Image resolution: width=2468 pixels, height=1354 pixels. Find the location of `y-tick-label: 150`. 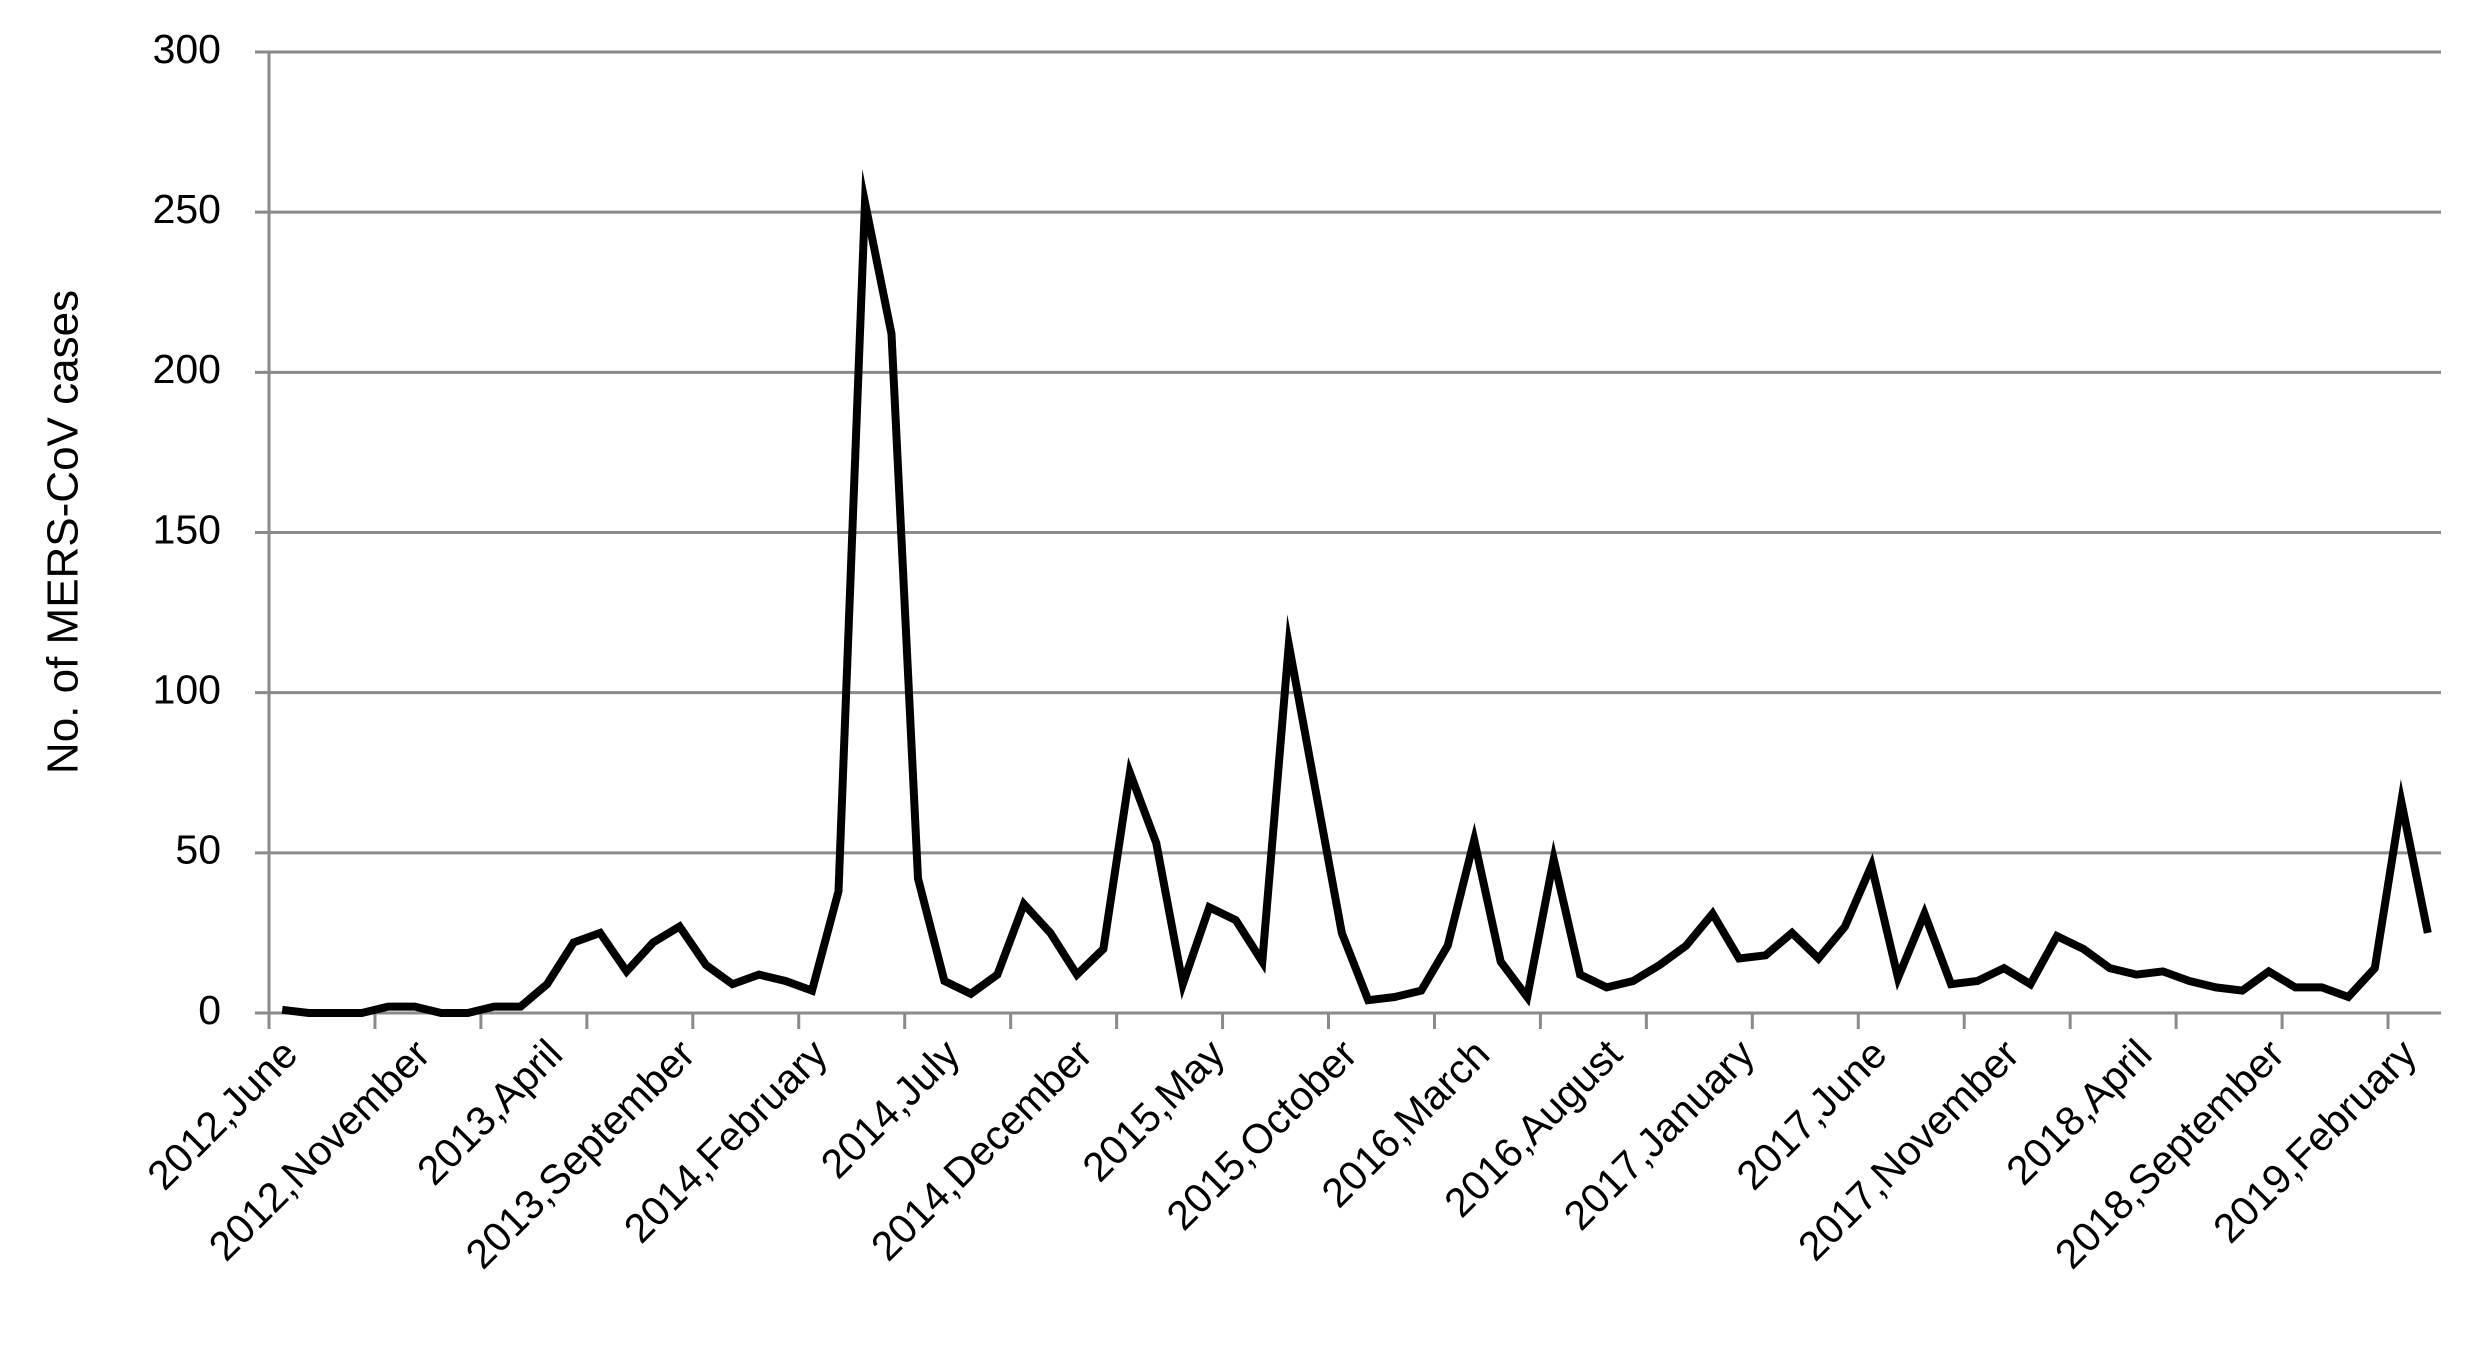

y-tick-label: 150 is located at coordinates (187, 529).